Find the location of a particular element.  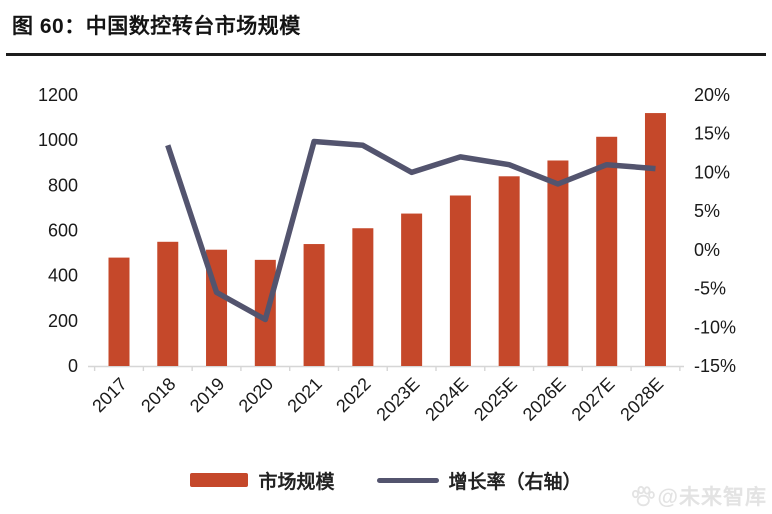

legend-item-growth-rate: 增长率（右轴） is located at coordinates (479, 480).